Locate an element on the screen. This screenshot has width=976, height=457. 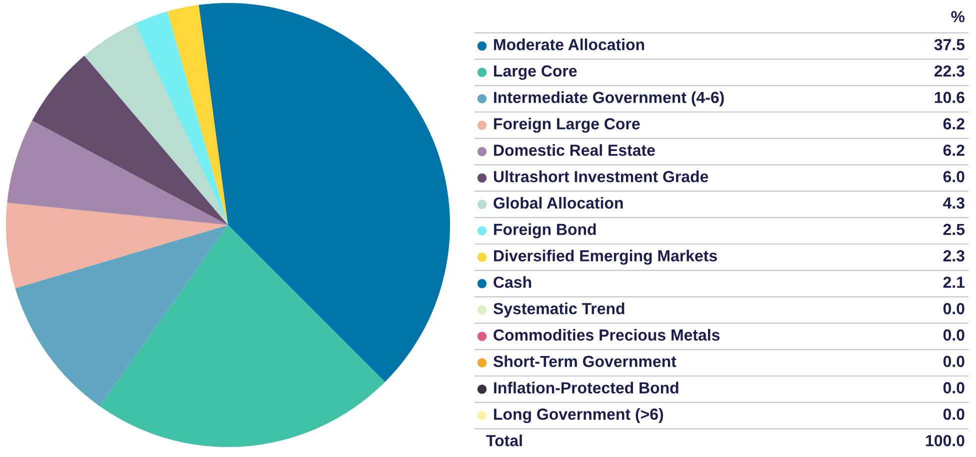
legend-label: Domestic Real Estate is located at coordinates (574, 150).